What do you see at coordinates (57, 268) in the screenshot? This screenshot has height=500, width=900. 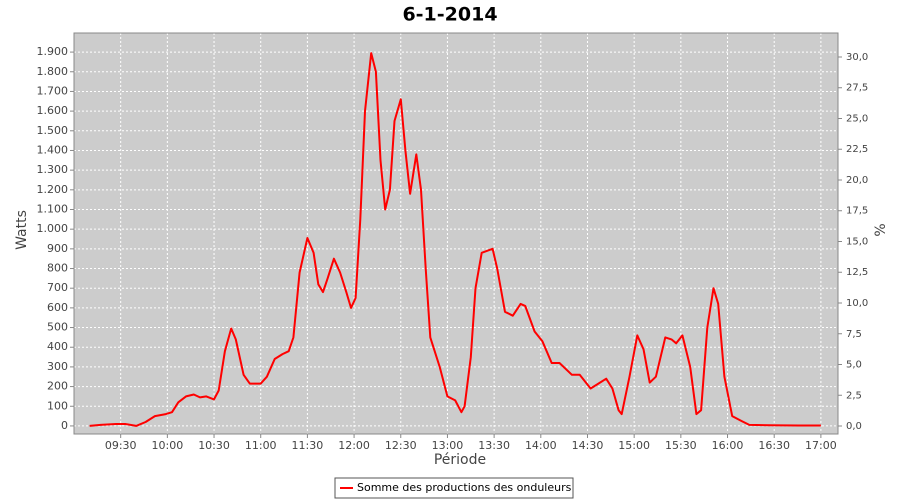 I see `y-tick-label: 800` at bounding box center [57, 268].